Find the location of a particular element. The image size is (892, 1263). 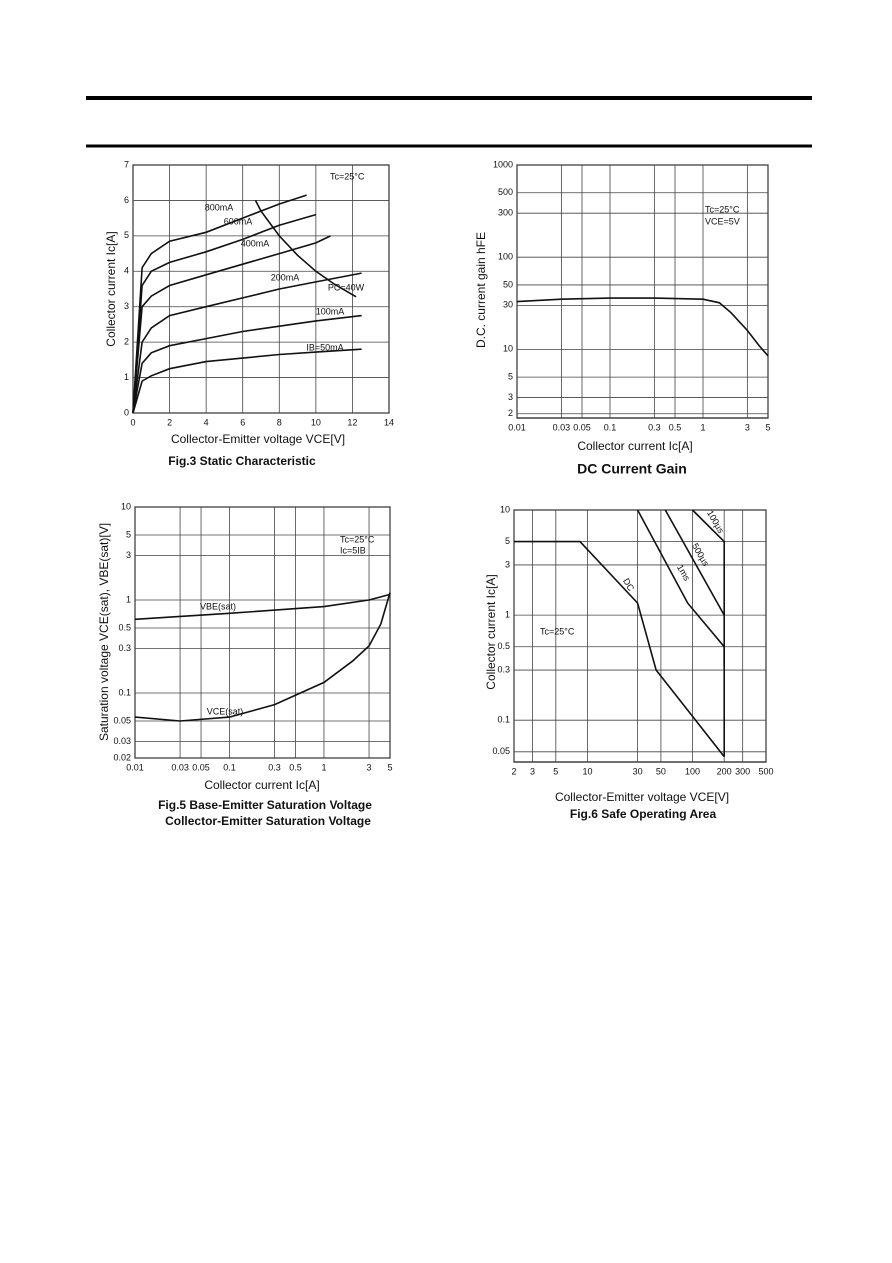

y-tick-label: 0.3 is located at coordinates (124, 648).